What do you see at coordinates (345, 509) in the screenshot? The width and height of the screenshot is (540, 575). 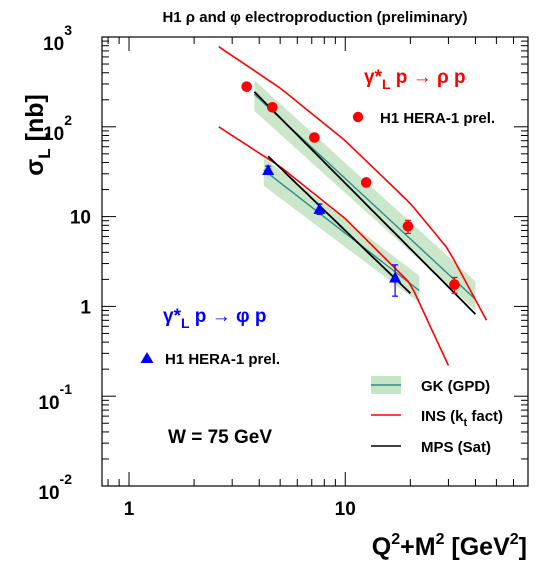 I see `x-tick-label: 10` at bounding box center [345, 509].